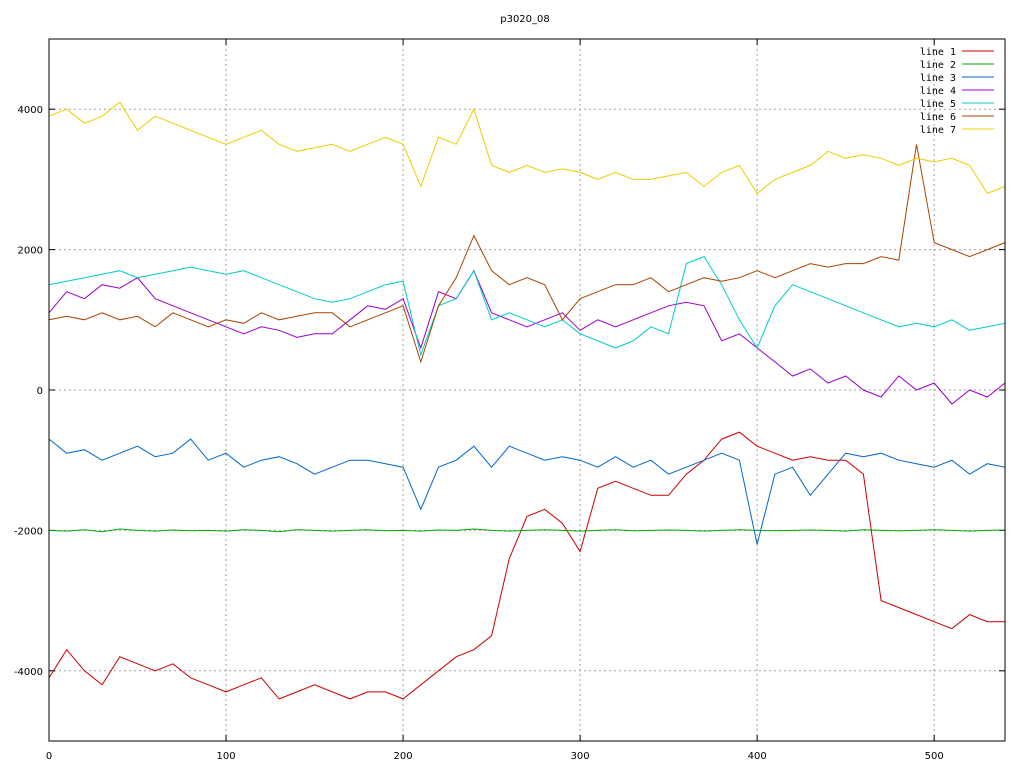 The image size is (1024, 768). Describe the element at coordinates (938, 78) in the screenshot. I see `legend-label-3: line 3` at that location.